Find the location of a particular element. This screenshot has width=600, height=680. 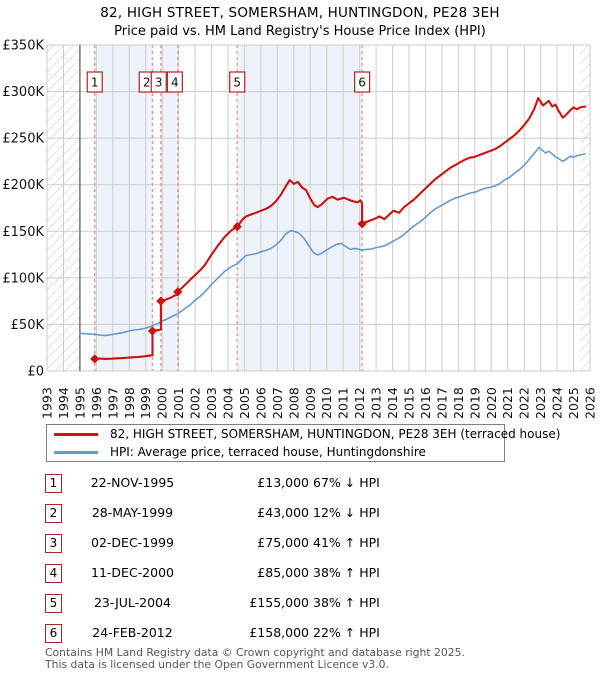

svg-text: 2013 is located at coordinates (376, 403).